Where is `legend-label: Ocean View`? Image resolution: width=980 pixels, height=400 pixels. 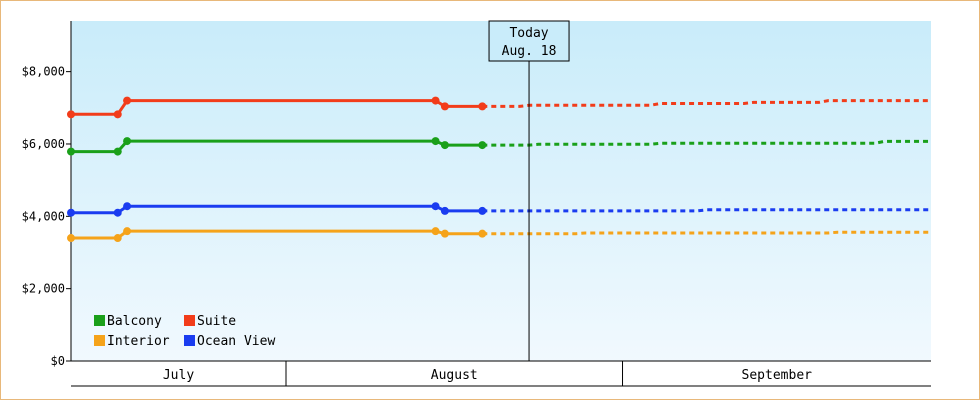 legend-label: Ocean View is located at coordinates (236, 341).